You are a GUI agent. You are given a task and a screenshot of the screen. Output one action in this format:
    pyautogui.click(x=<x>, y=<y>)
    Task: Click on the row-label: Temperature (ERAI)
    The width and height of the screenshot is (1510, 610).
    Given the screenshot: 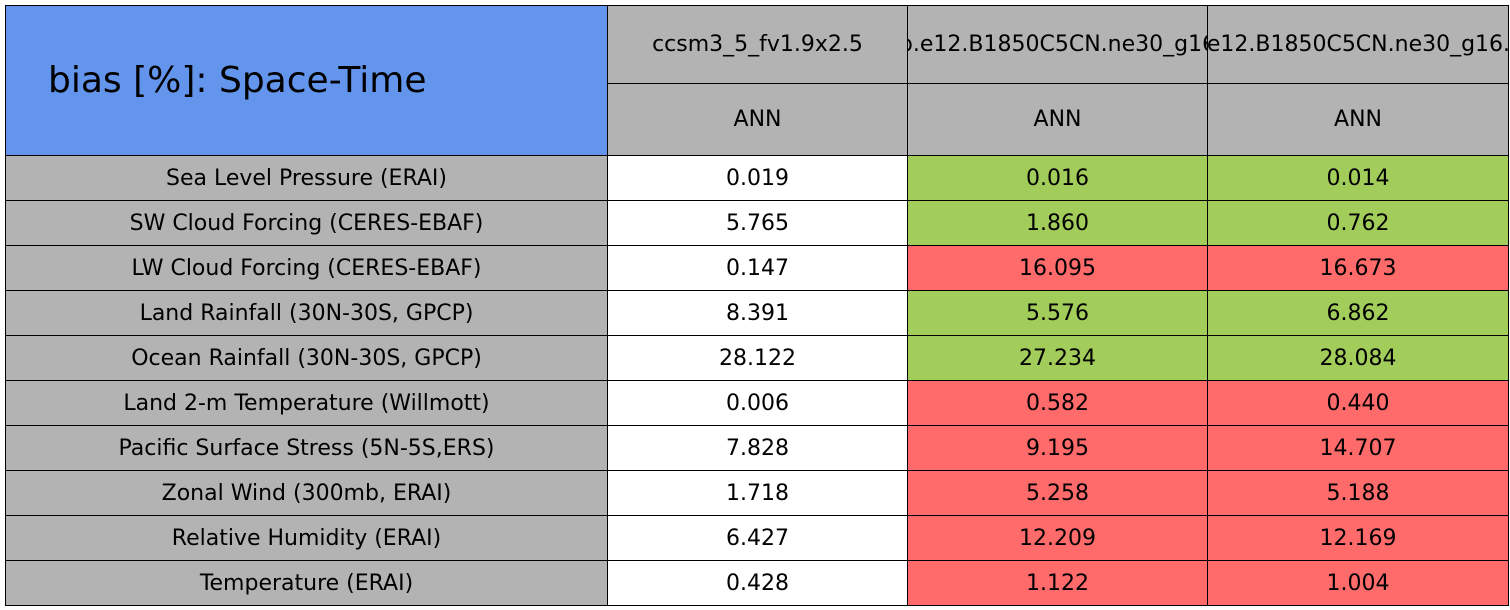 What is the action you would take?
    pyautogui.click(x=307, y=583)
    